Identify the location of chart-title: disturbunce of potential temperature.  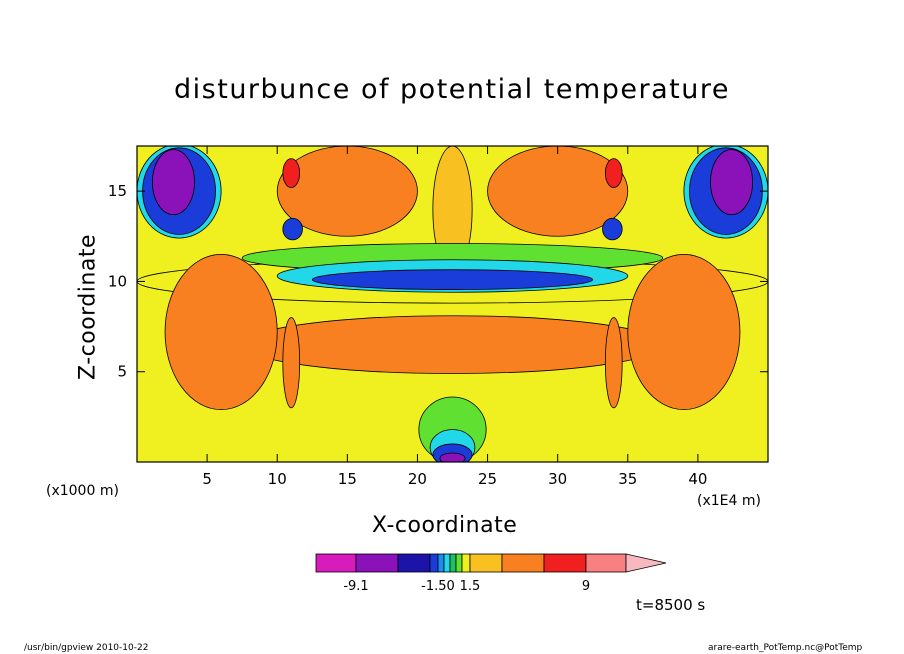
(452, 89).